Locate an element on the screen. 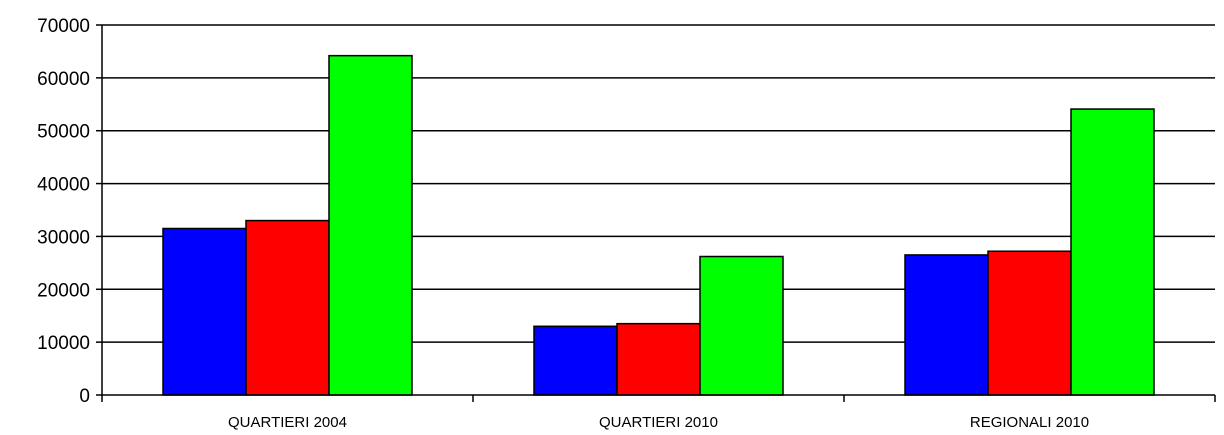 The width and height of the screenshot is (1224, 435). y-tick-label: 60000 is located at coordinates (63, 79).